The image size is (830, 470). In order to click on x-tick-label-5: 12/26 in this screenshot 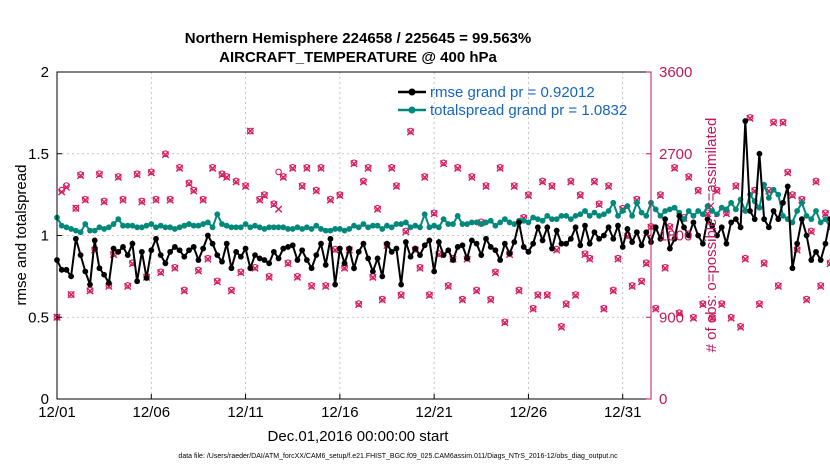, I will do `click(529, 412)`.